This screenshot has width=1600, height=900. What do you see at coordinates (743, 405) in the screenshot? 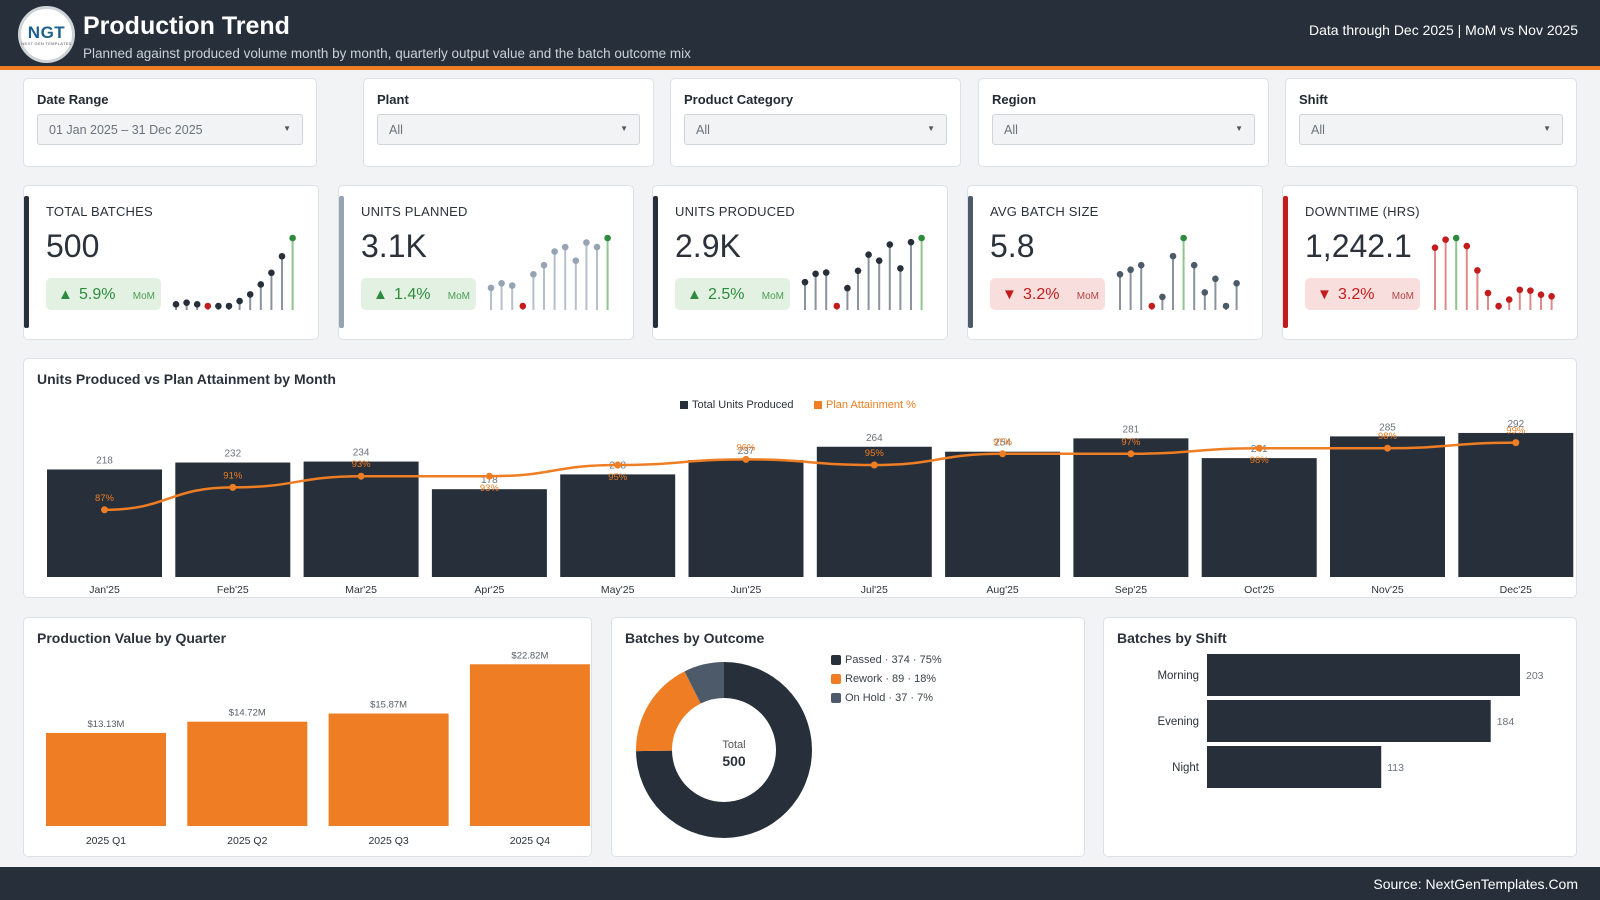
I see `legend-label: Total Units Produced` at bounding box center [743, 405].